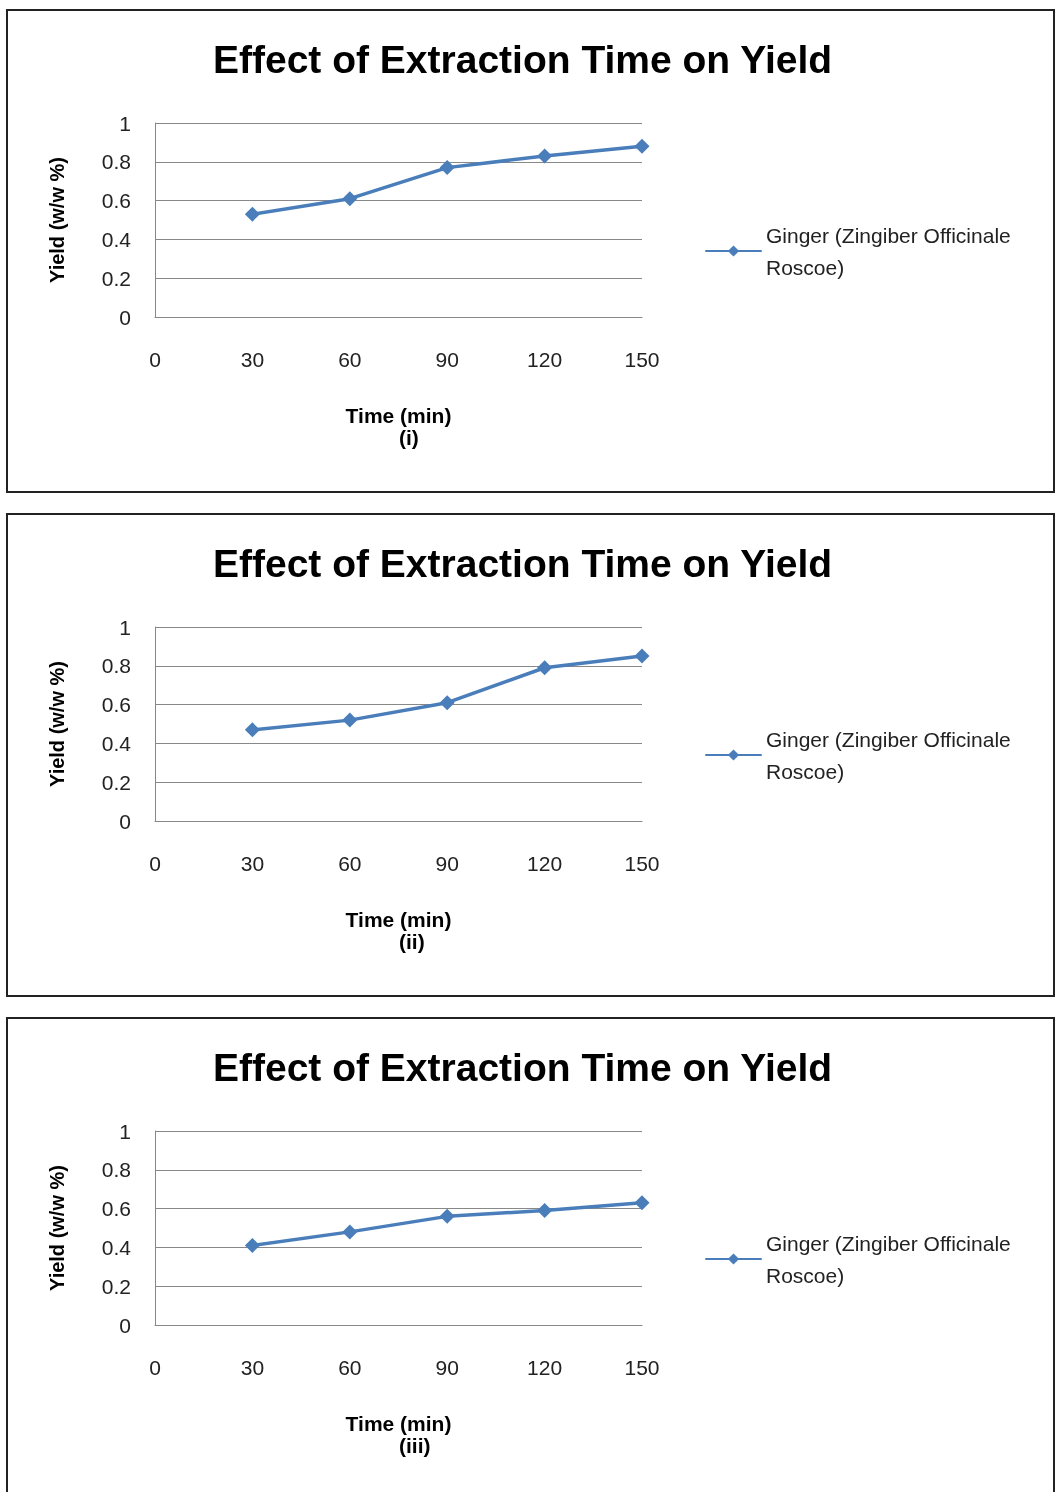 The width and height of the screenshot is (1055, 1492). What do you see at coordinates (409, 437) in the screenshot?
I see `text: (i)` at bounding box center [409, 437].